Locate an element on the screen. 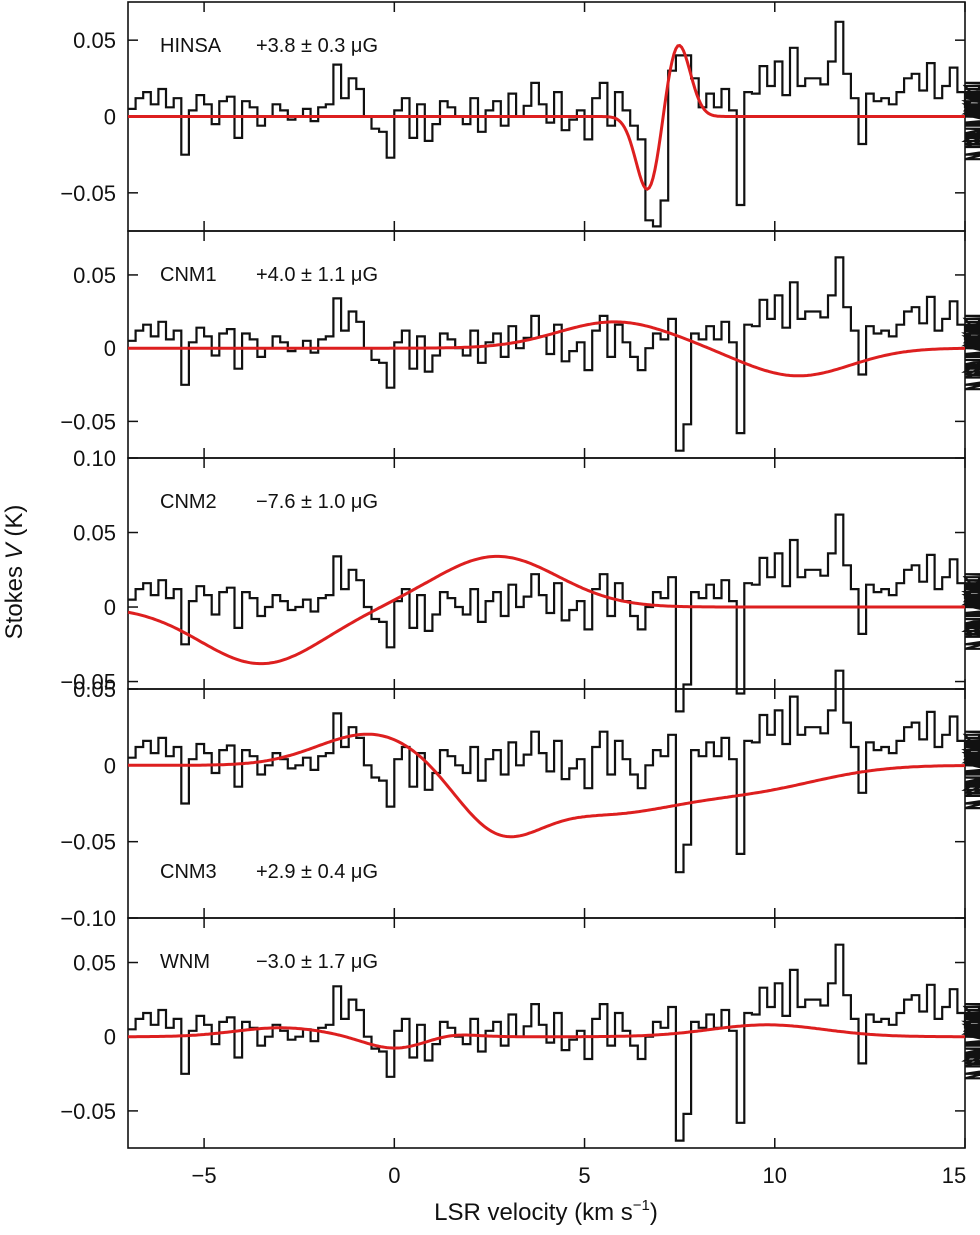 This screenshot has width=980, height=1235. x-tick-label: −5 is located at coordinates (204, 1175).